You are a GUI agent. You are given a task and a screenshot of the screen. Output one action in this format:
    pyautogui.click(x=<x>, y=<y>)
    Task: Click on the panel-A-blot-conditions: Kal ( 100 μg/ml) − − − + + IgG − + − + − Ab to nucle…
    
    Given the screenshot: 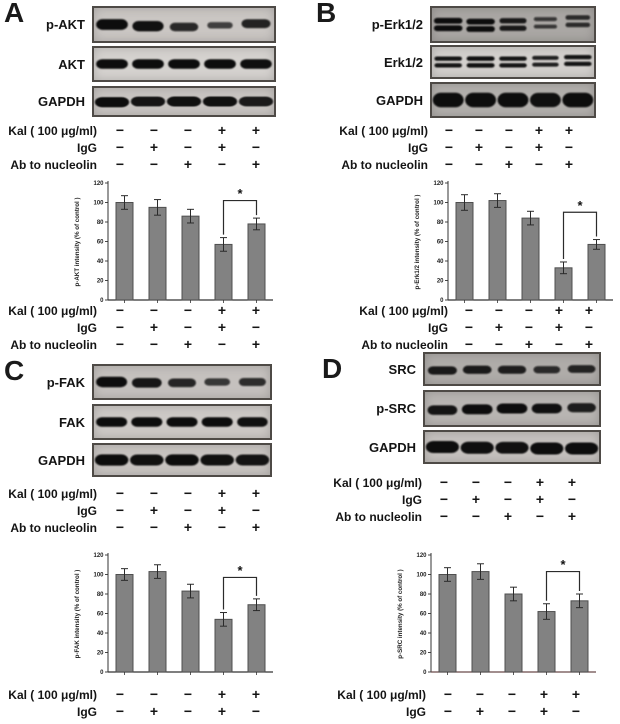 What is the action you would take?
    pyautogui.click(x=136, y=147)
    